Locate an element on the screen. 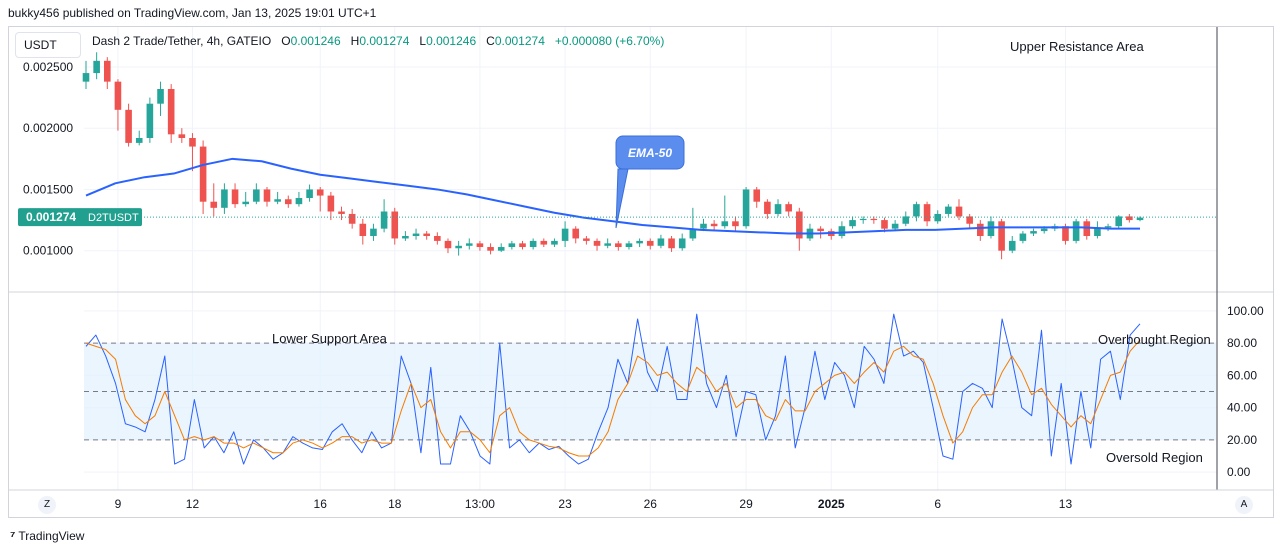  stoch-tick-label: 100.00 is located at coordinates (1245, 311).